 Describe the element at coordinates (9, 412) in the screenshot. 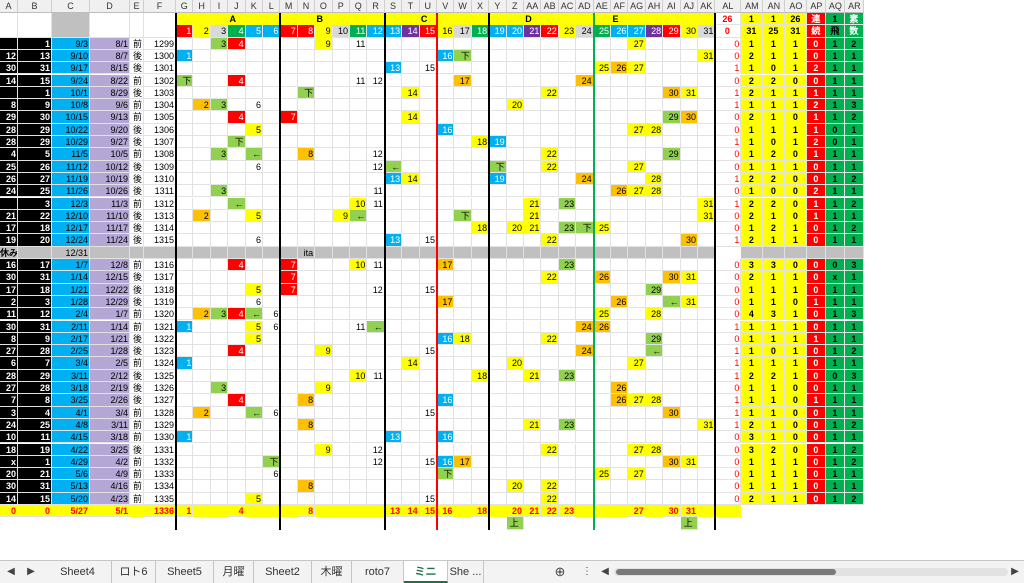

I see `cell-a: 3` at that location.